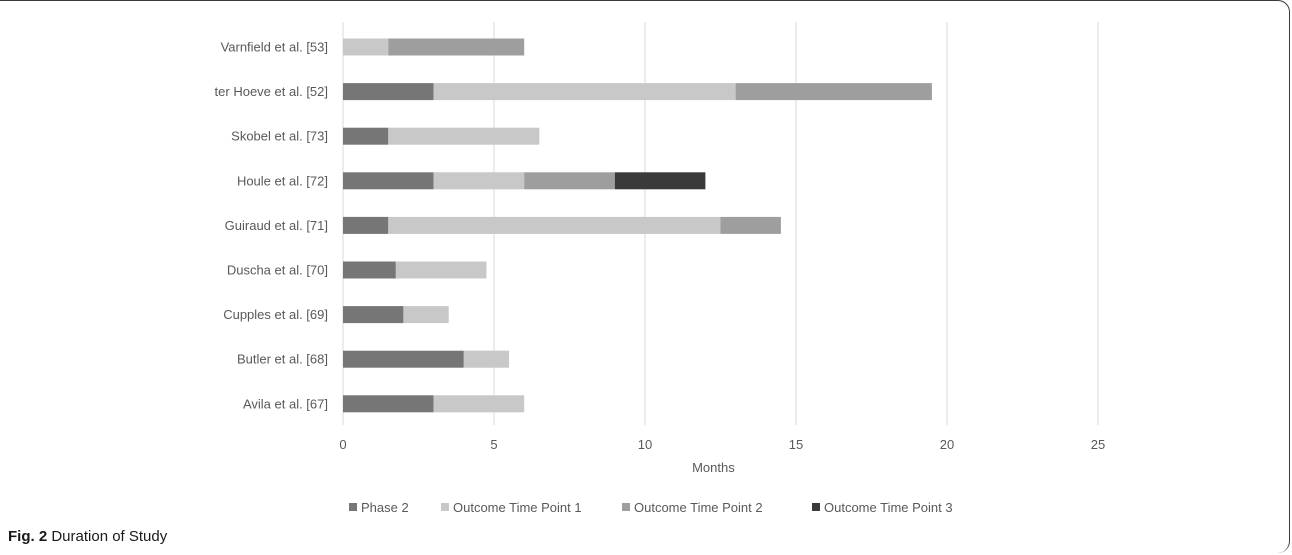  I want to click on x-axis-title: Months, so click(713, 467).